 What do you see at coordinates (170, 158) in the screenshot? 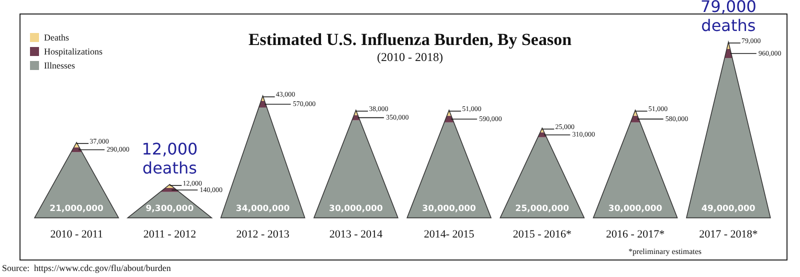
I see `text: 12,000 deaths` at bounding box center [170, 158].